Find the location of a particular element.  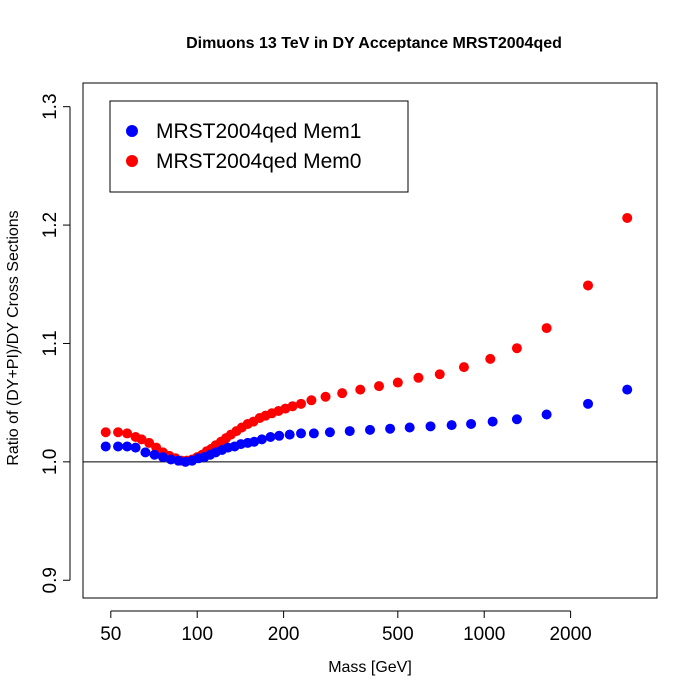

y-tick-label: 0.9 is located at coordinates (50, 580).